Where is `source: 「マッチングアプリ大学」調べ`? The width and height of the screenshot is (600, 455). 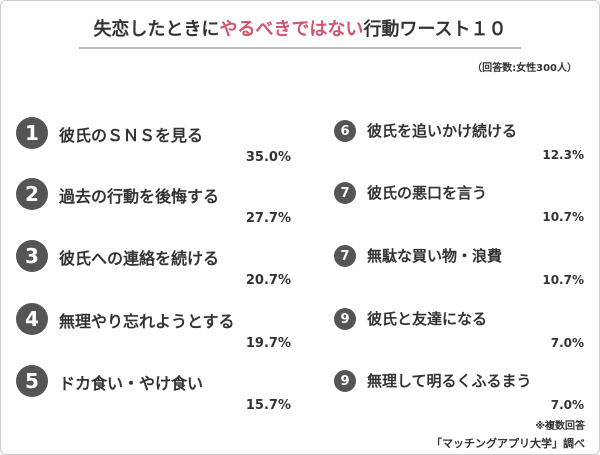
source: 「マッチングアプリ大学」調べ is located at coordinates (508, 443).